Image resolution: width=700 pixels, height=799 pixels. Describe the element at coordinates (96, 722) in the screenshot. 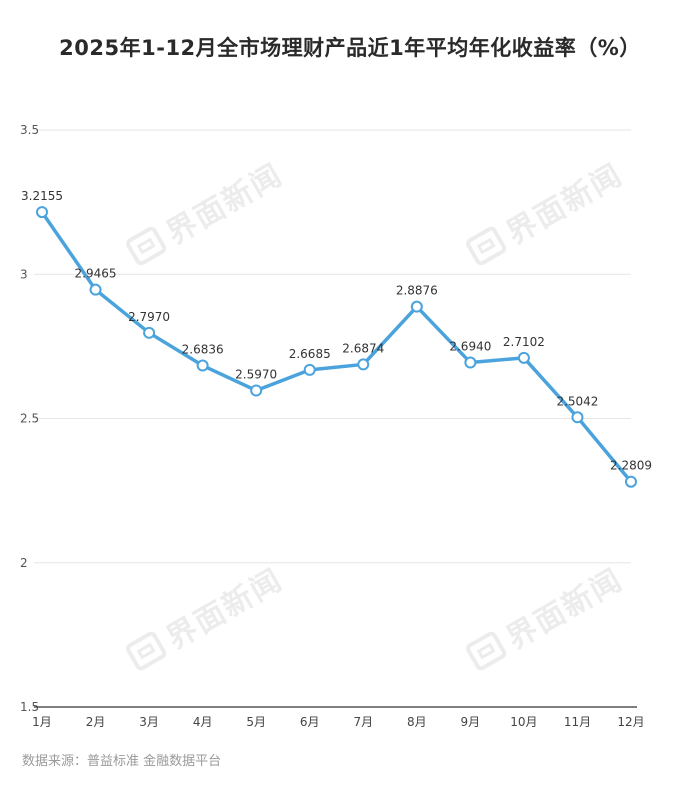

I see `x-tick-label: 2月` at that location.